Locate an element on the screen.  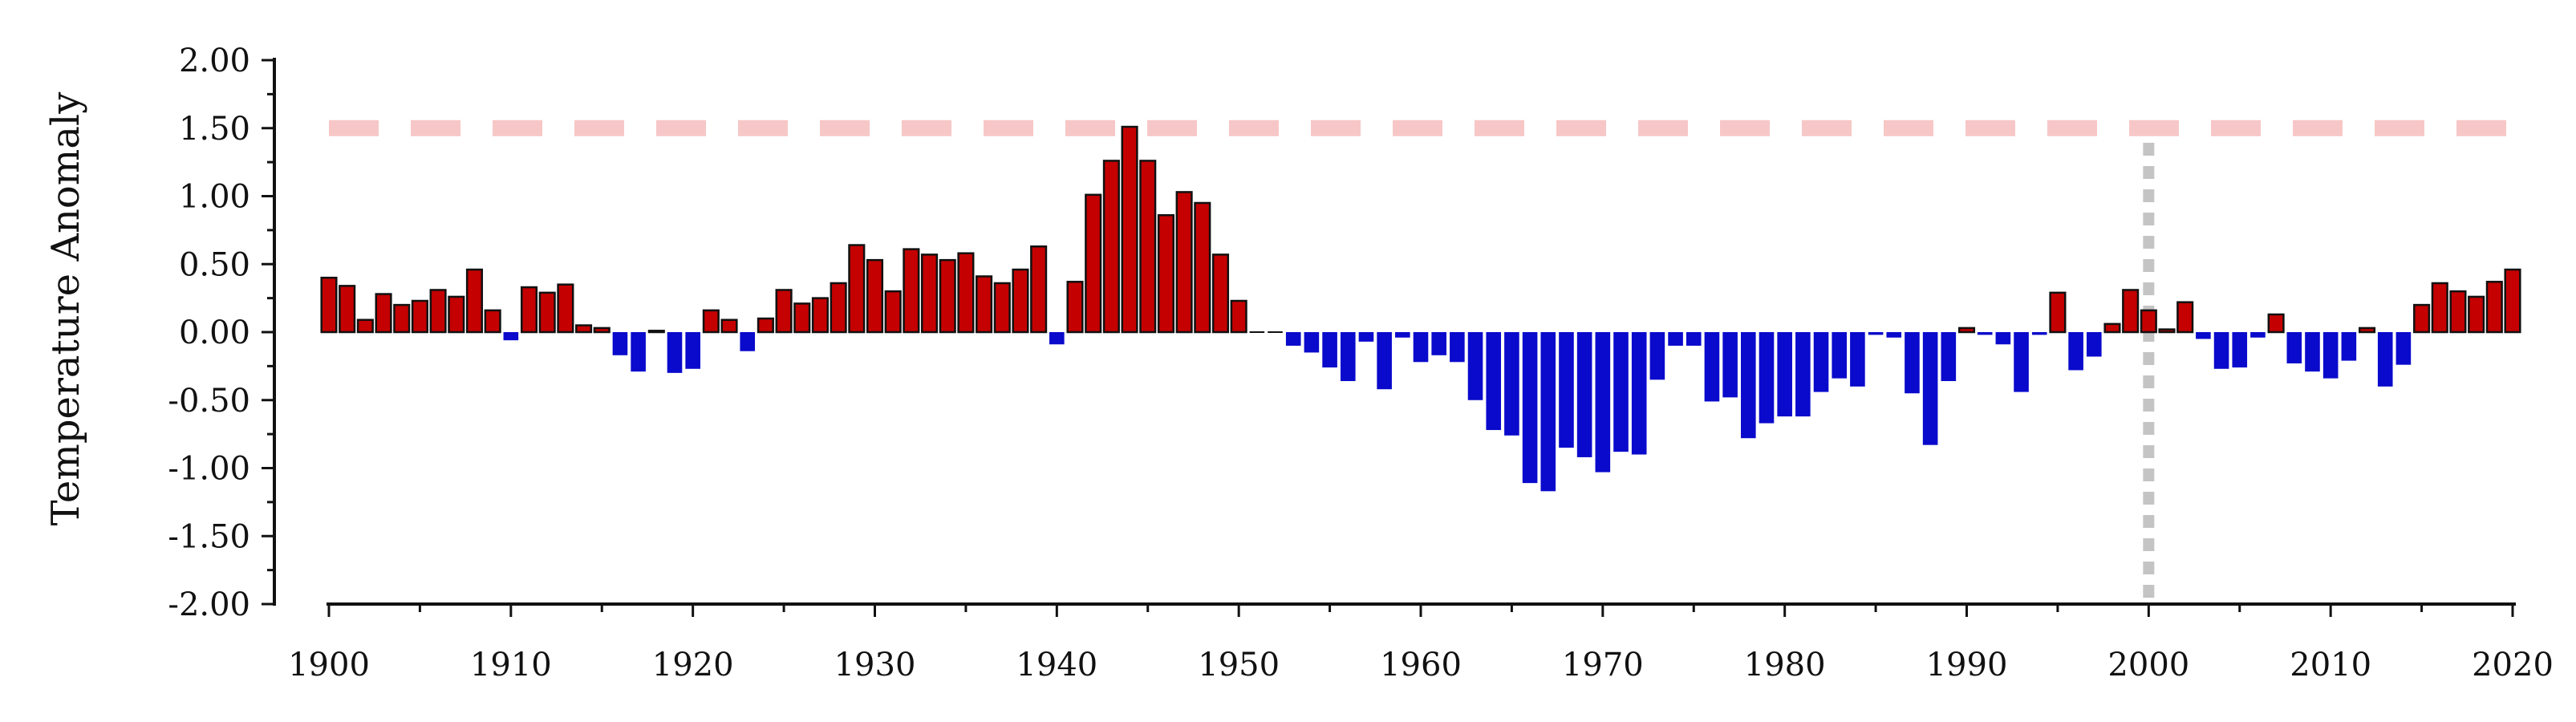
x-tick-label: 2000 is located at coordinates (2148, 665).